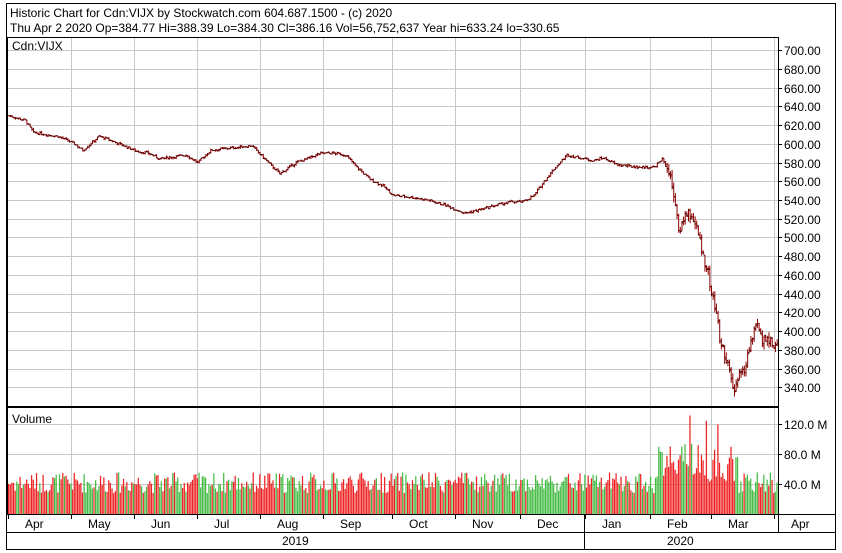 The image size is (842, 553). What do you see at coordinates (802, 454) in the screenshot?
I see `volume-y-tick-label: 80.0 M` at bounding box center [802, 454].